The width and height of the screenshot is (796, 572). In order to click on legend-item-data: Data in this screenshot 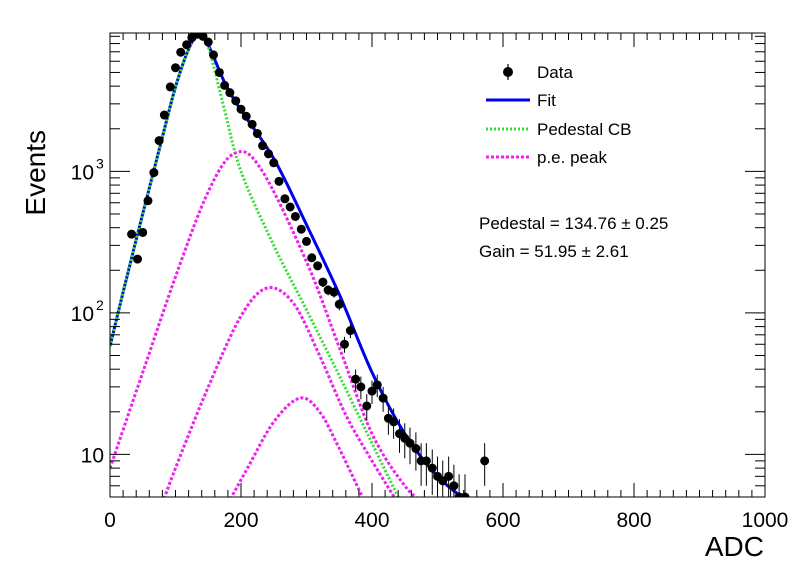, I will do `click(538, 72)`.